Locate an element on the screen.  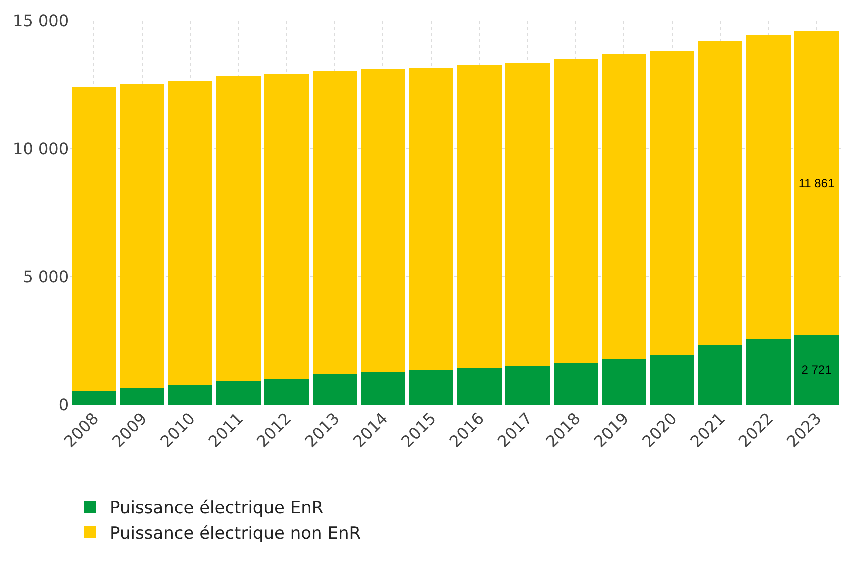
data-label: 2 721 is located at coordinates (817, 370).